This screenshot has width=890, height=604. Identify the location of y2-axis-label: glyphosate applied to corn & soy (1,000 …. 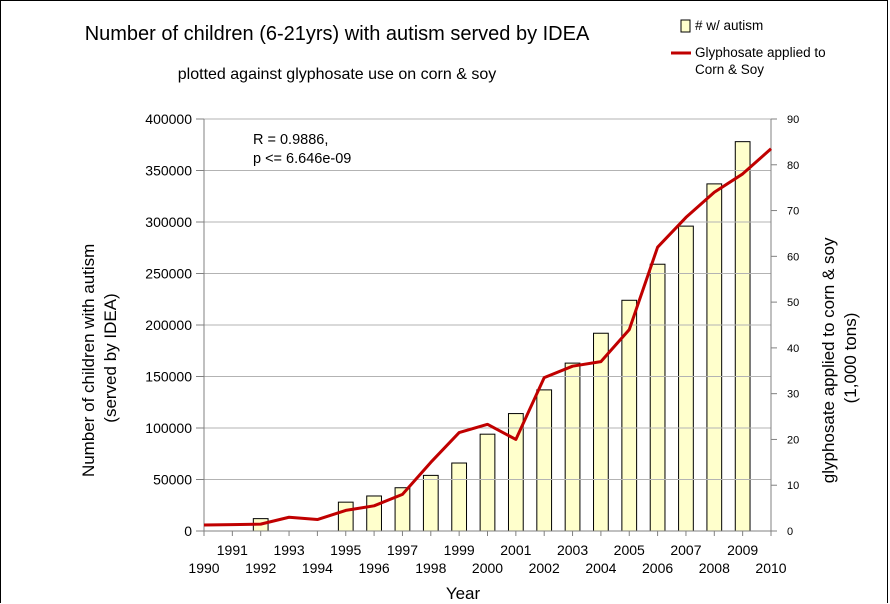
(839, 358).